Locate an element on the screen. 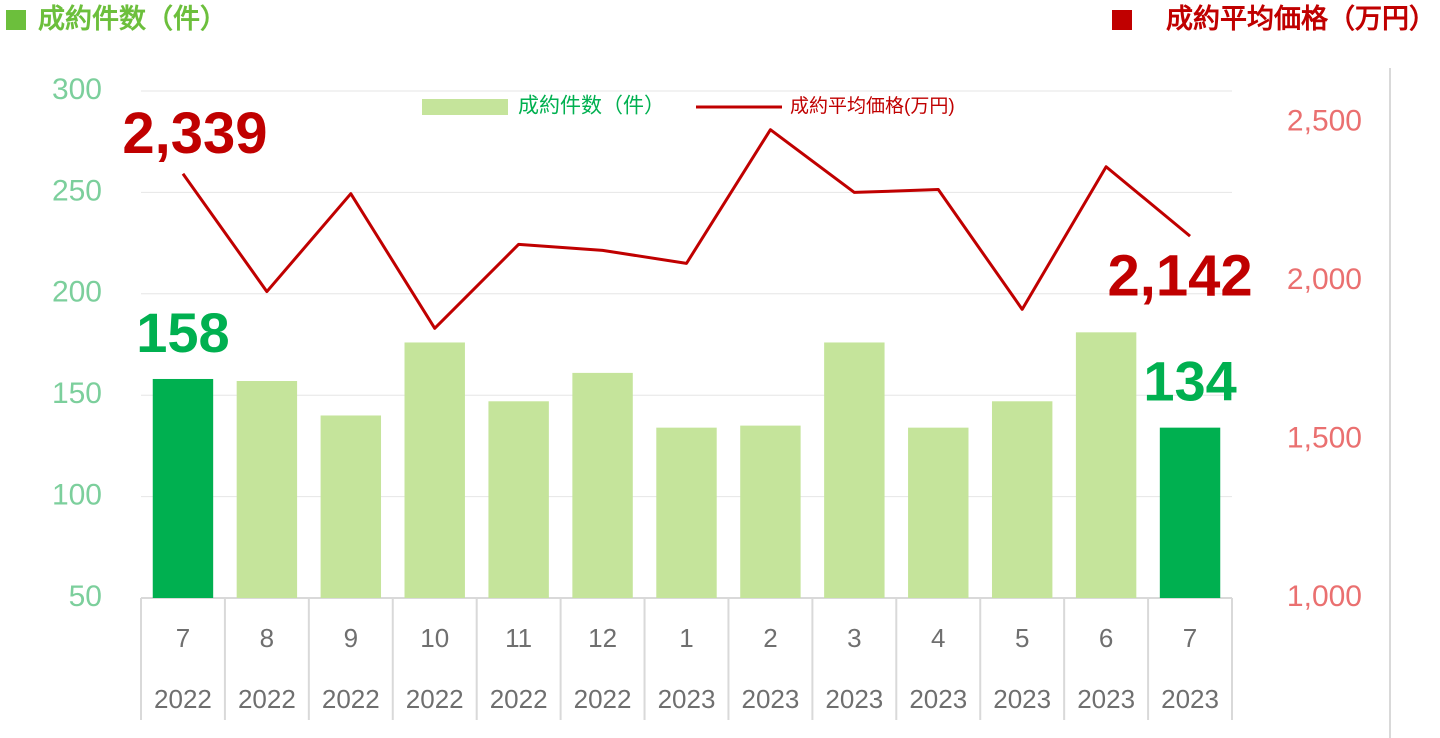  x-tick-label: 12 is located at coordinates (602, 638).